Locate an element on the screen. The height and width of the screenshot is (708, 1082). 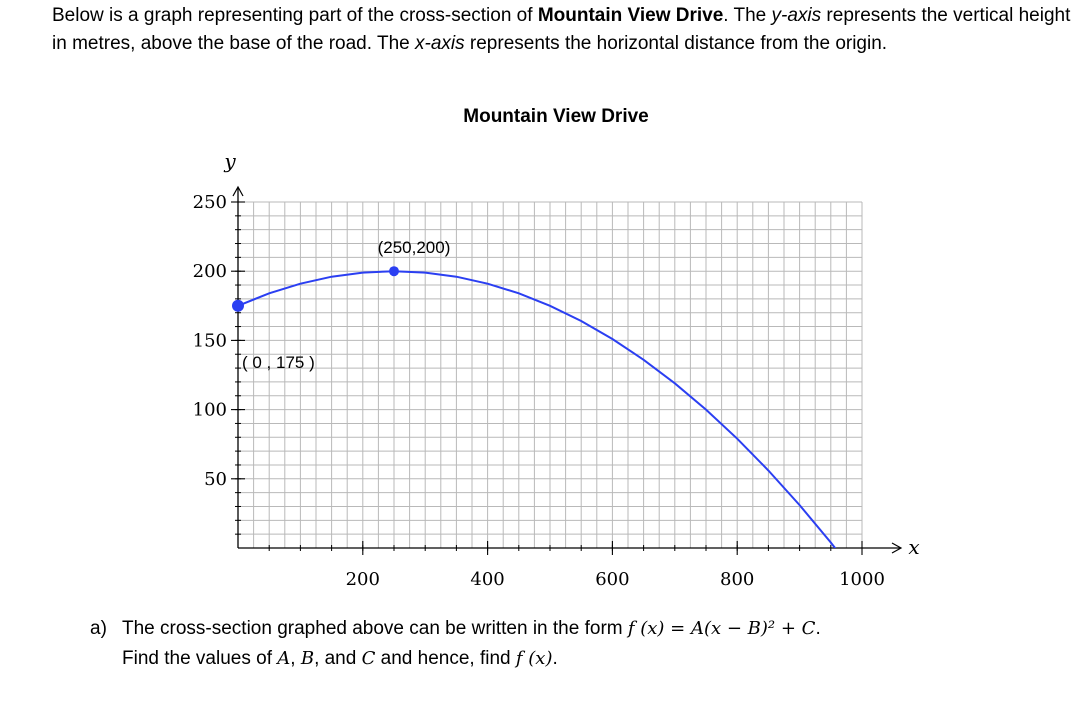
y-axis-arrow is located at coordinates (238, 191).